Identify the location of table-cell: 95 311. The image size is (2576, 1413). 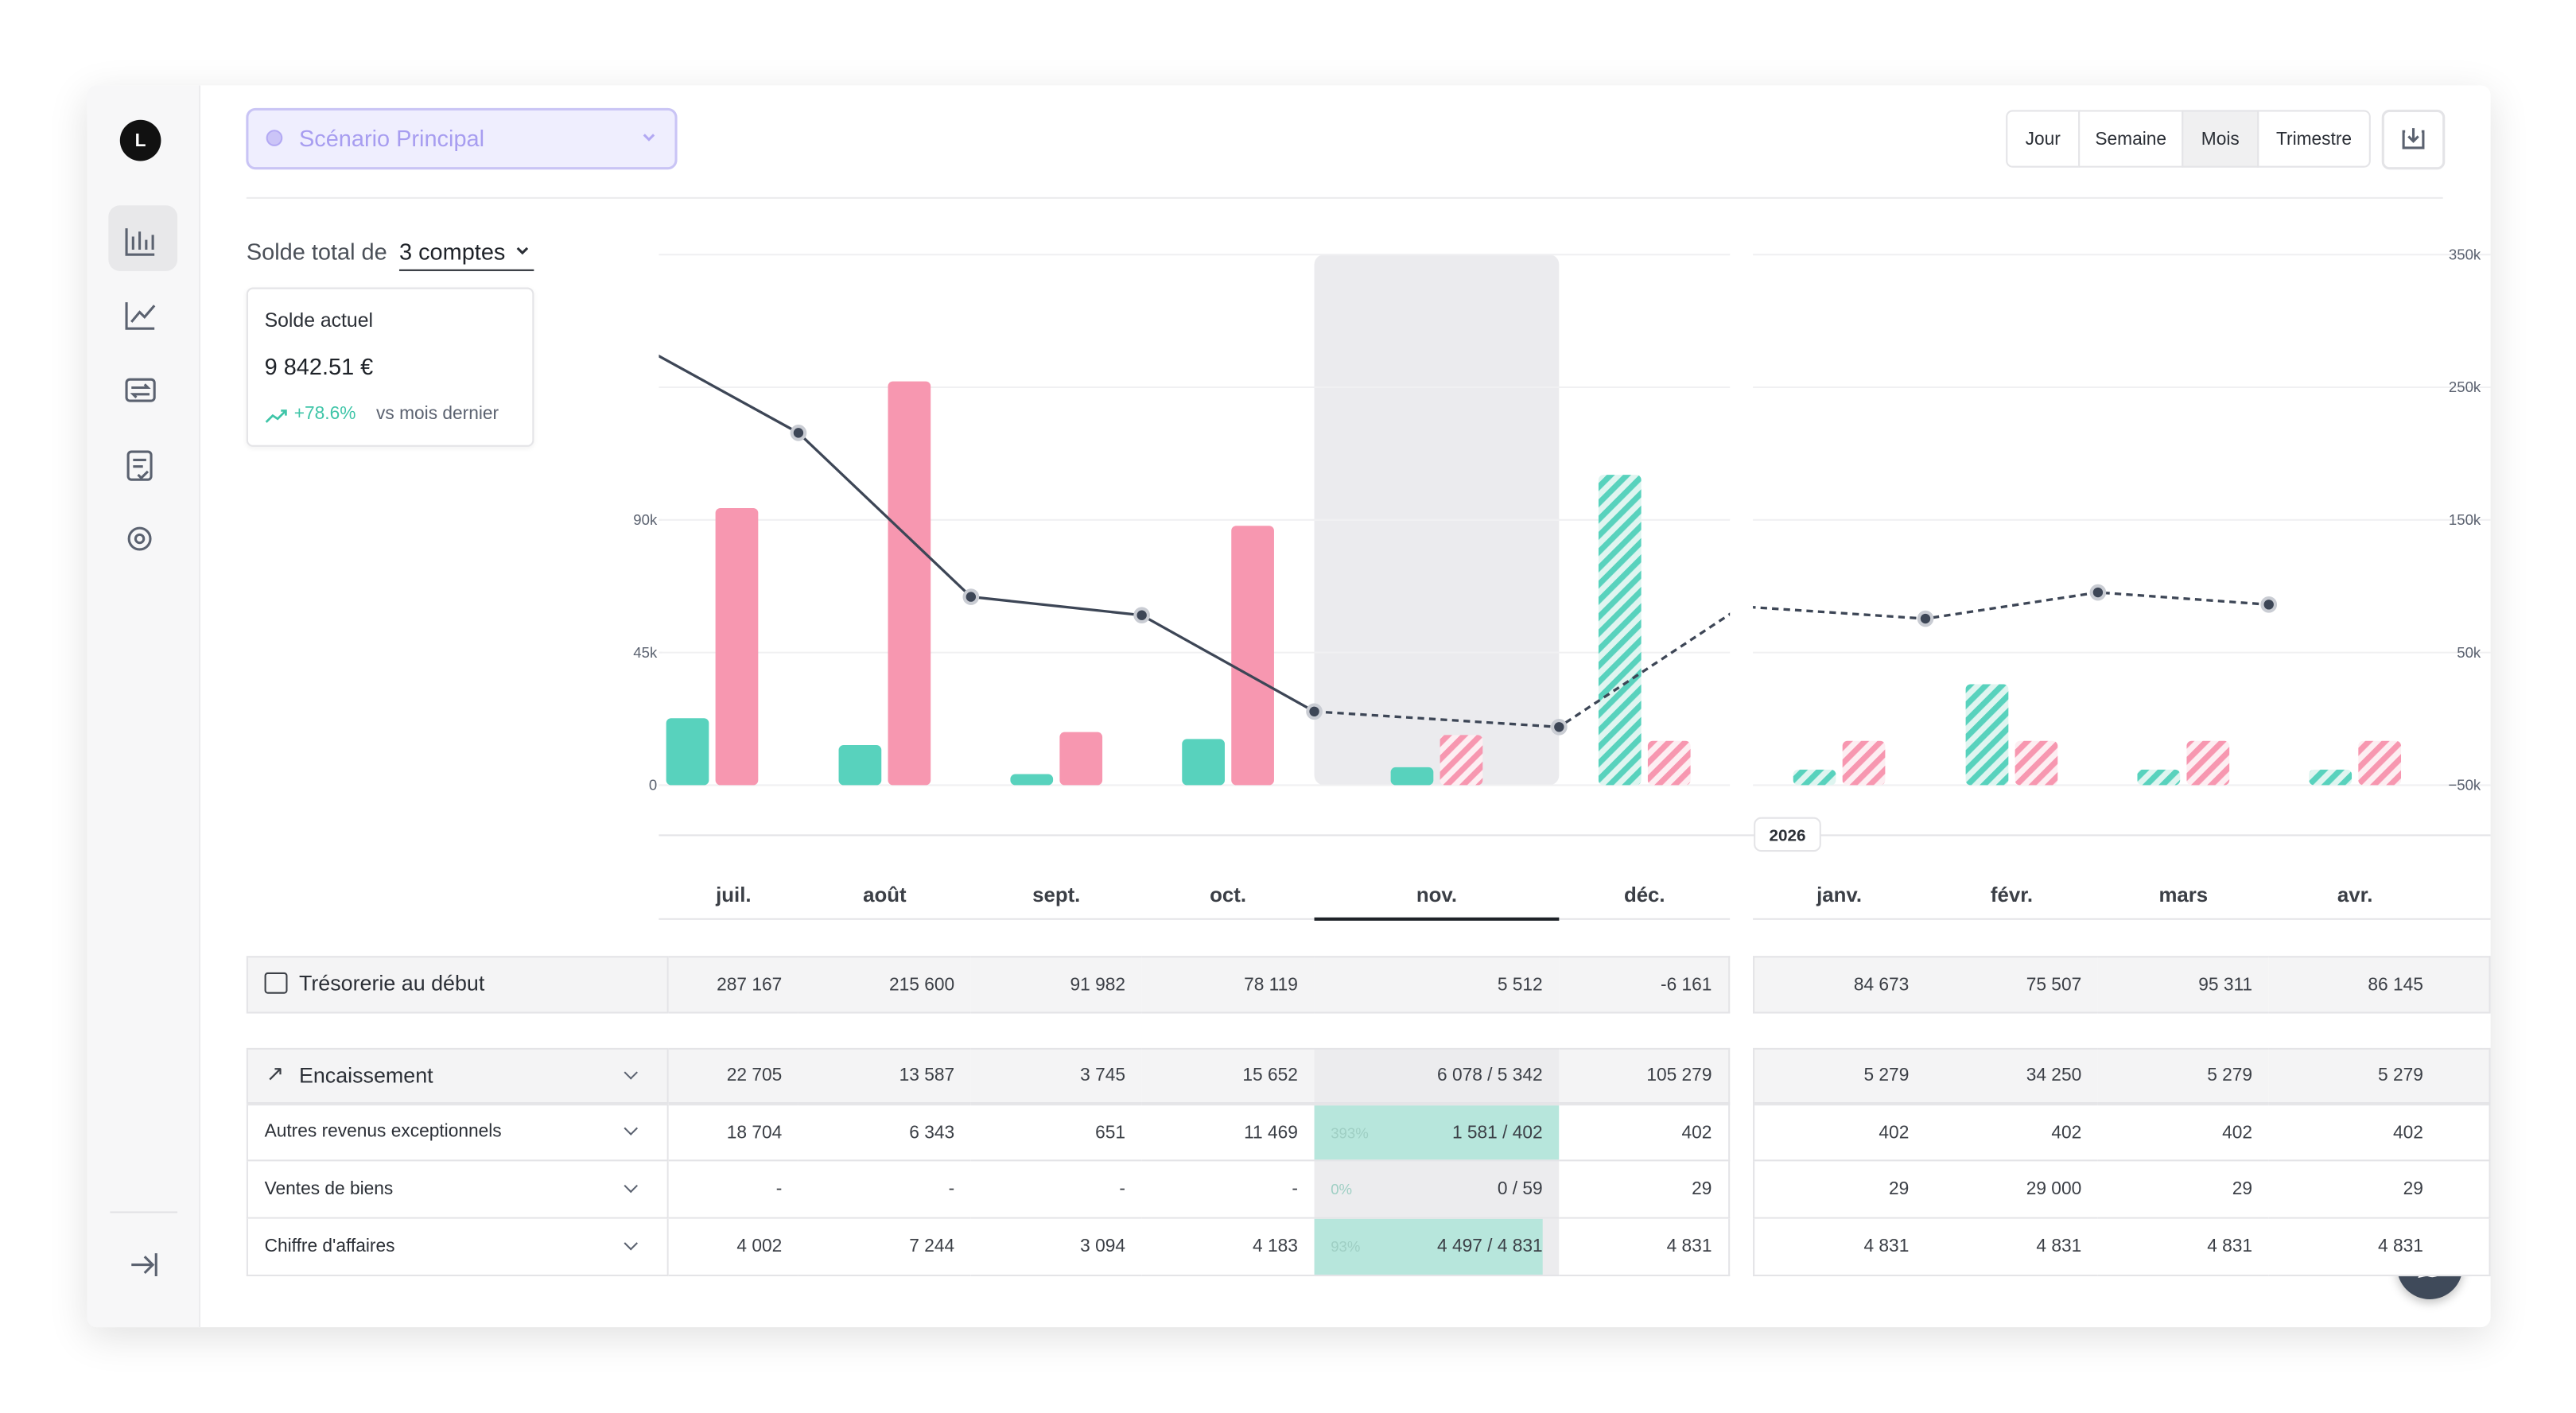
(2183, 985).